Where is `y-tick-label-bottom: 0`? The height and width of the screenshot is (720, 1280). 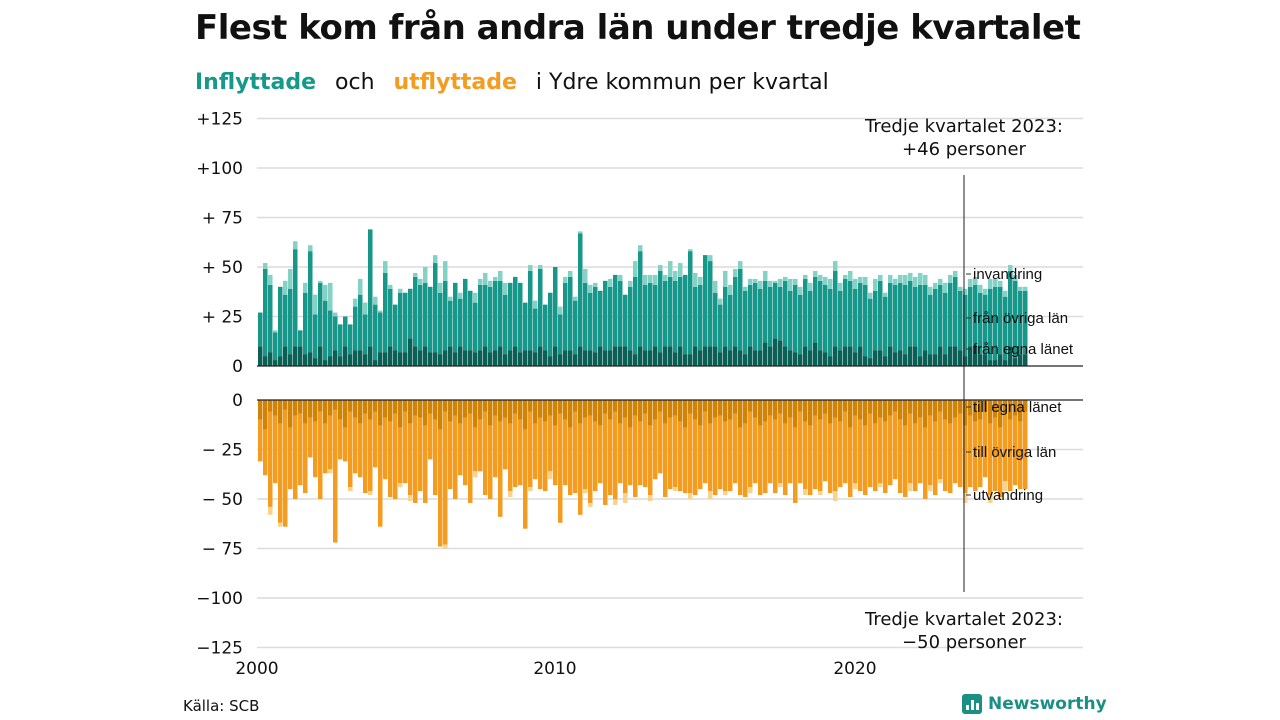
y-tick-label-bottom: 0 is located at coordinates (237, 401).